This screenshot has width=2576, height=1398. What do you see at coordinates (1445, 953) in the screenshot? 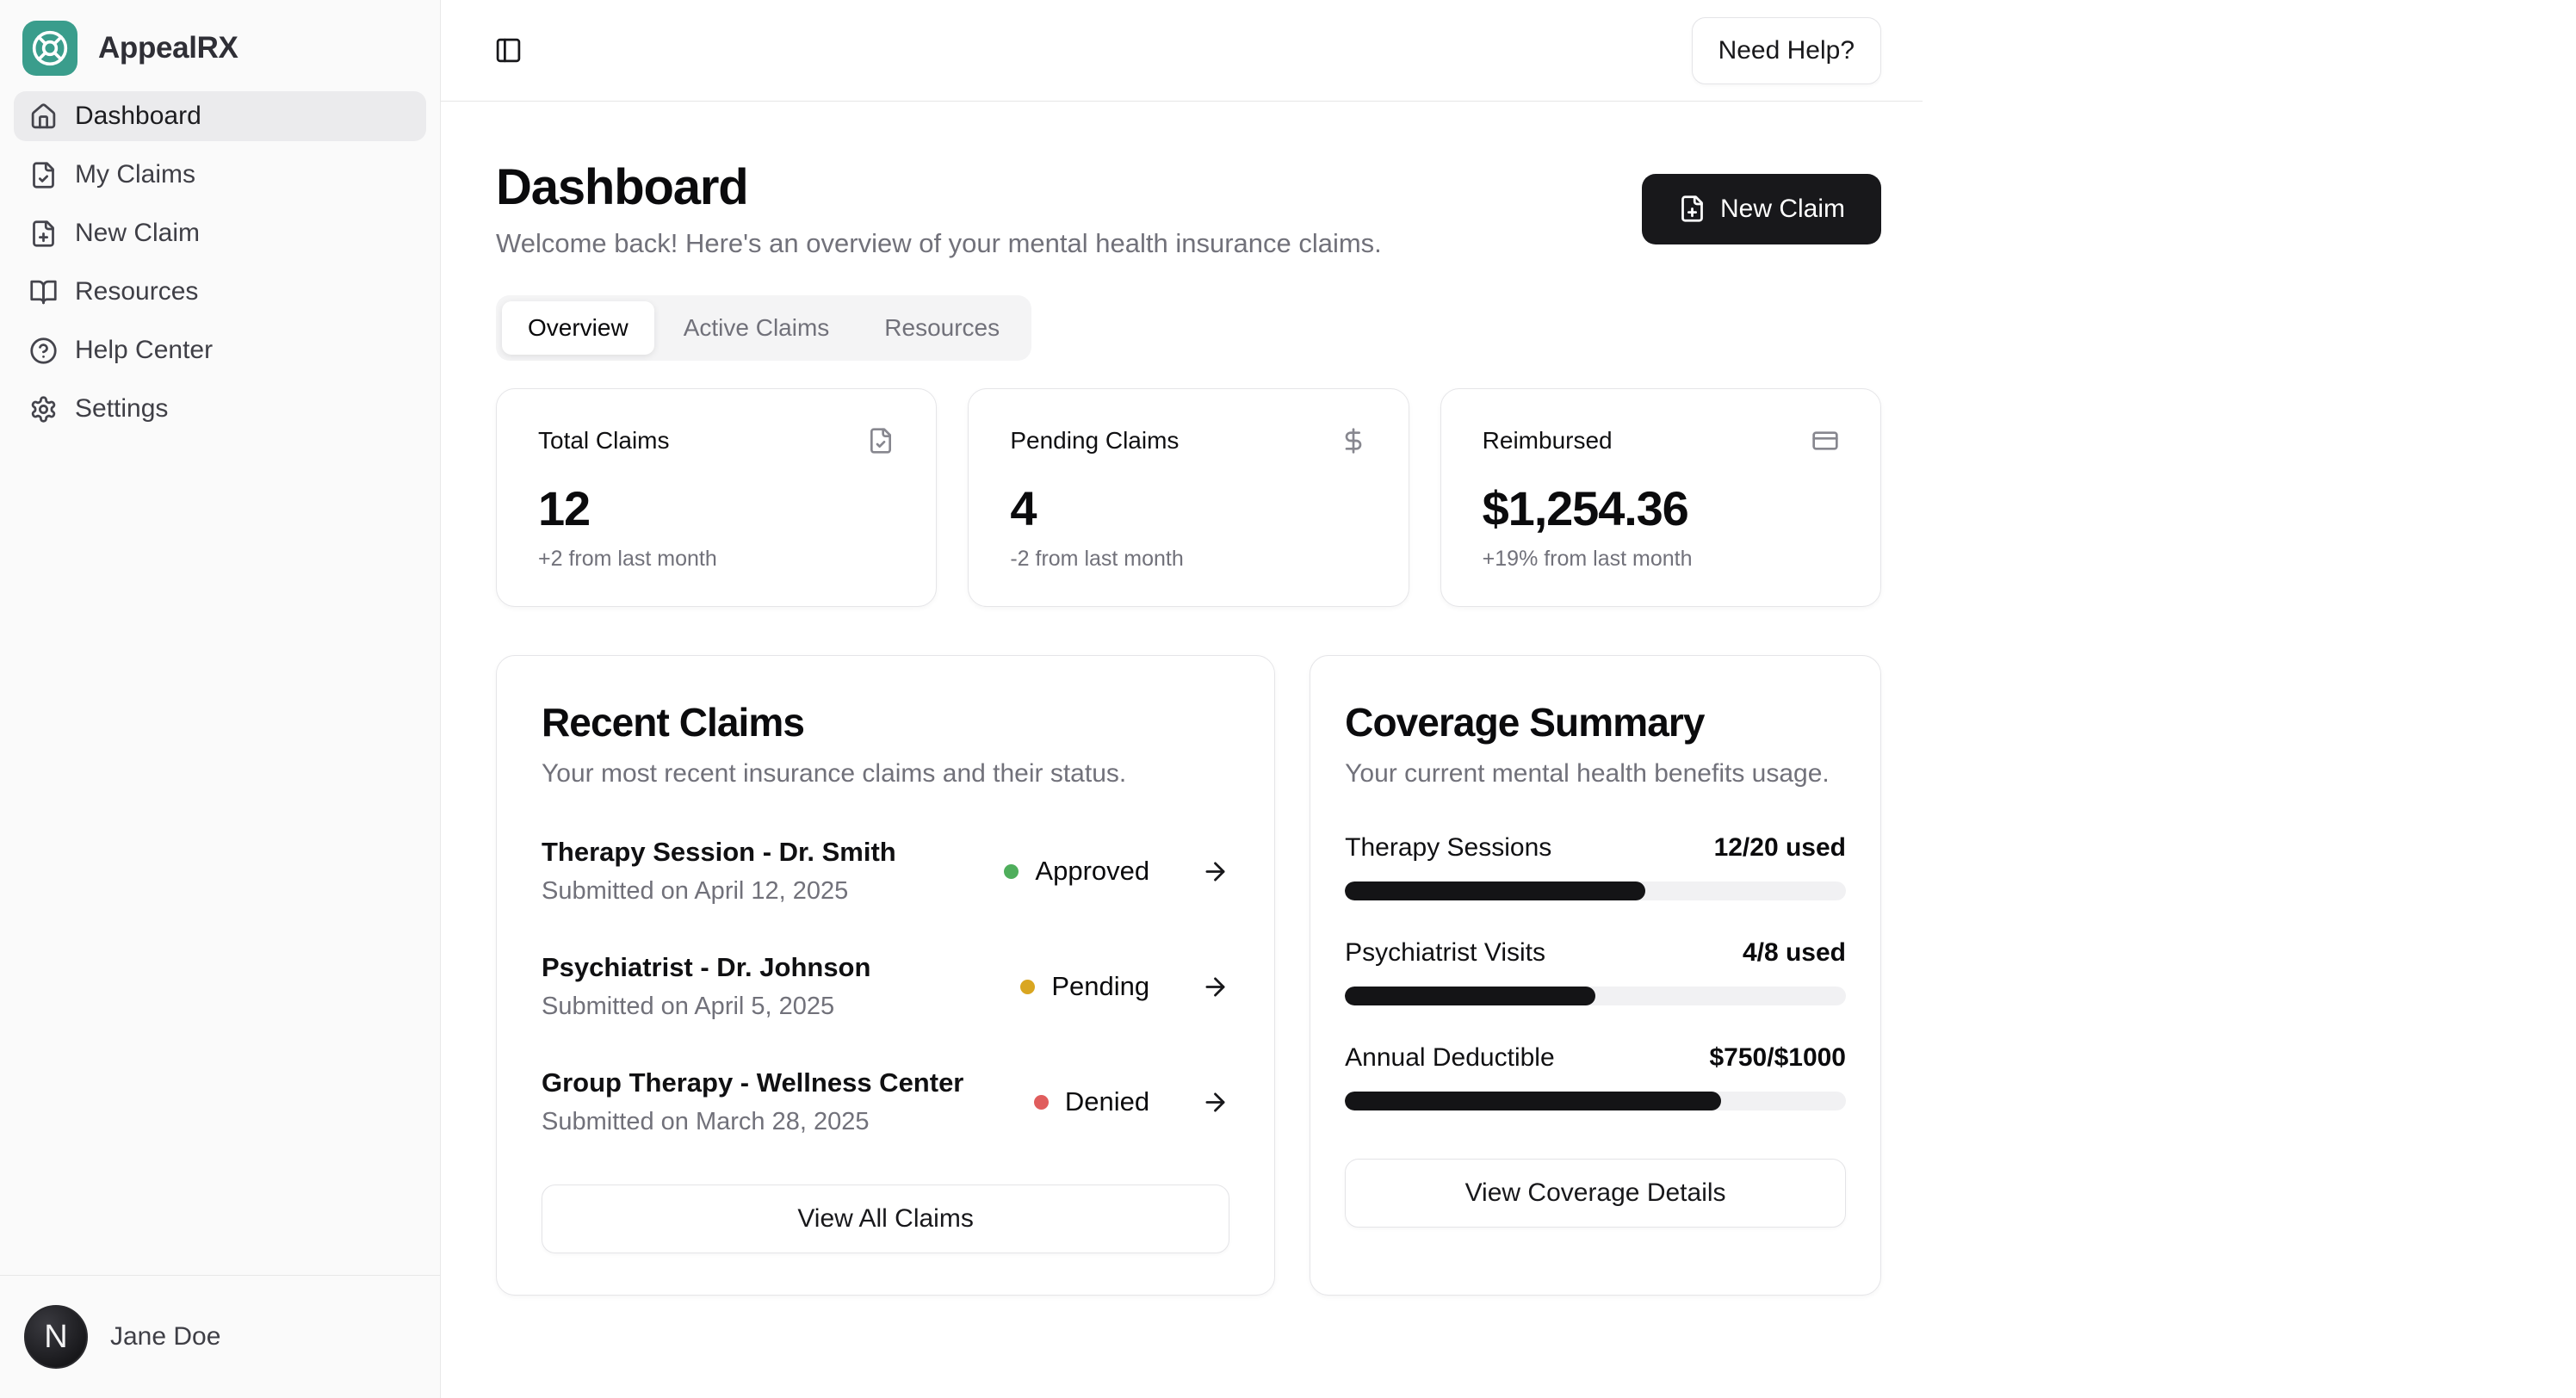
I see `benefit-label: Psychiatrist Visits` at bounding box center [1445, 953].